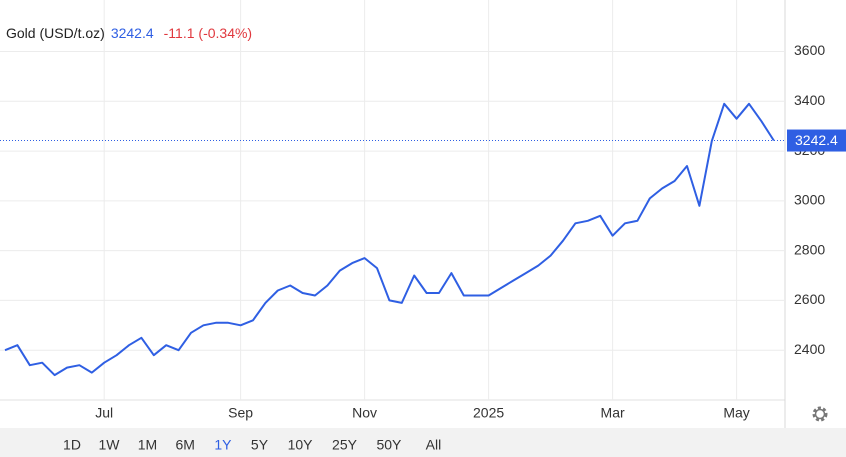  What do you see at coordinates (72, 445) in the screenshot?
I see `range-button: 1D` at bounding box center [72, 445].